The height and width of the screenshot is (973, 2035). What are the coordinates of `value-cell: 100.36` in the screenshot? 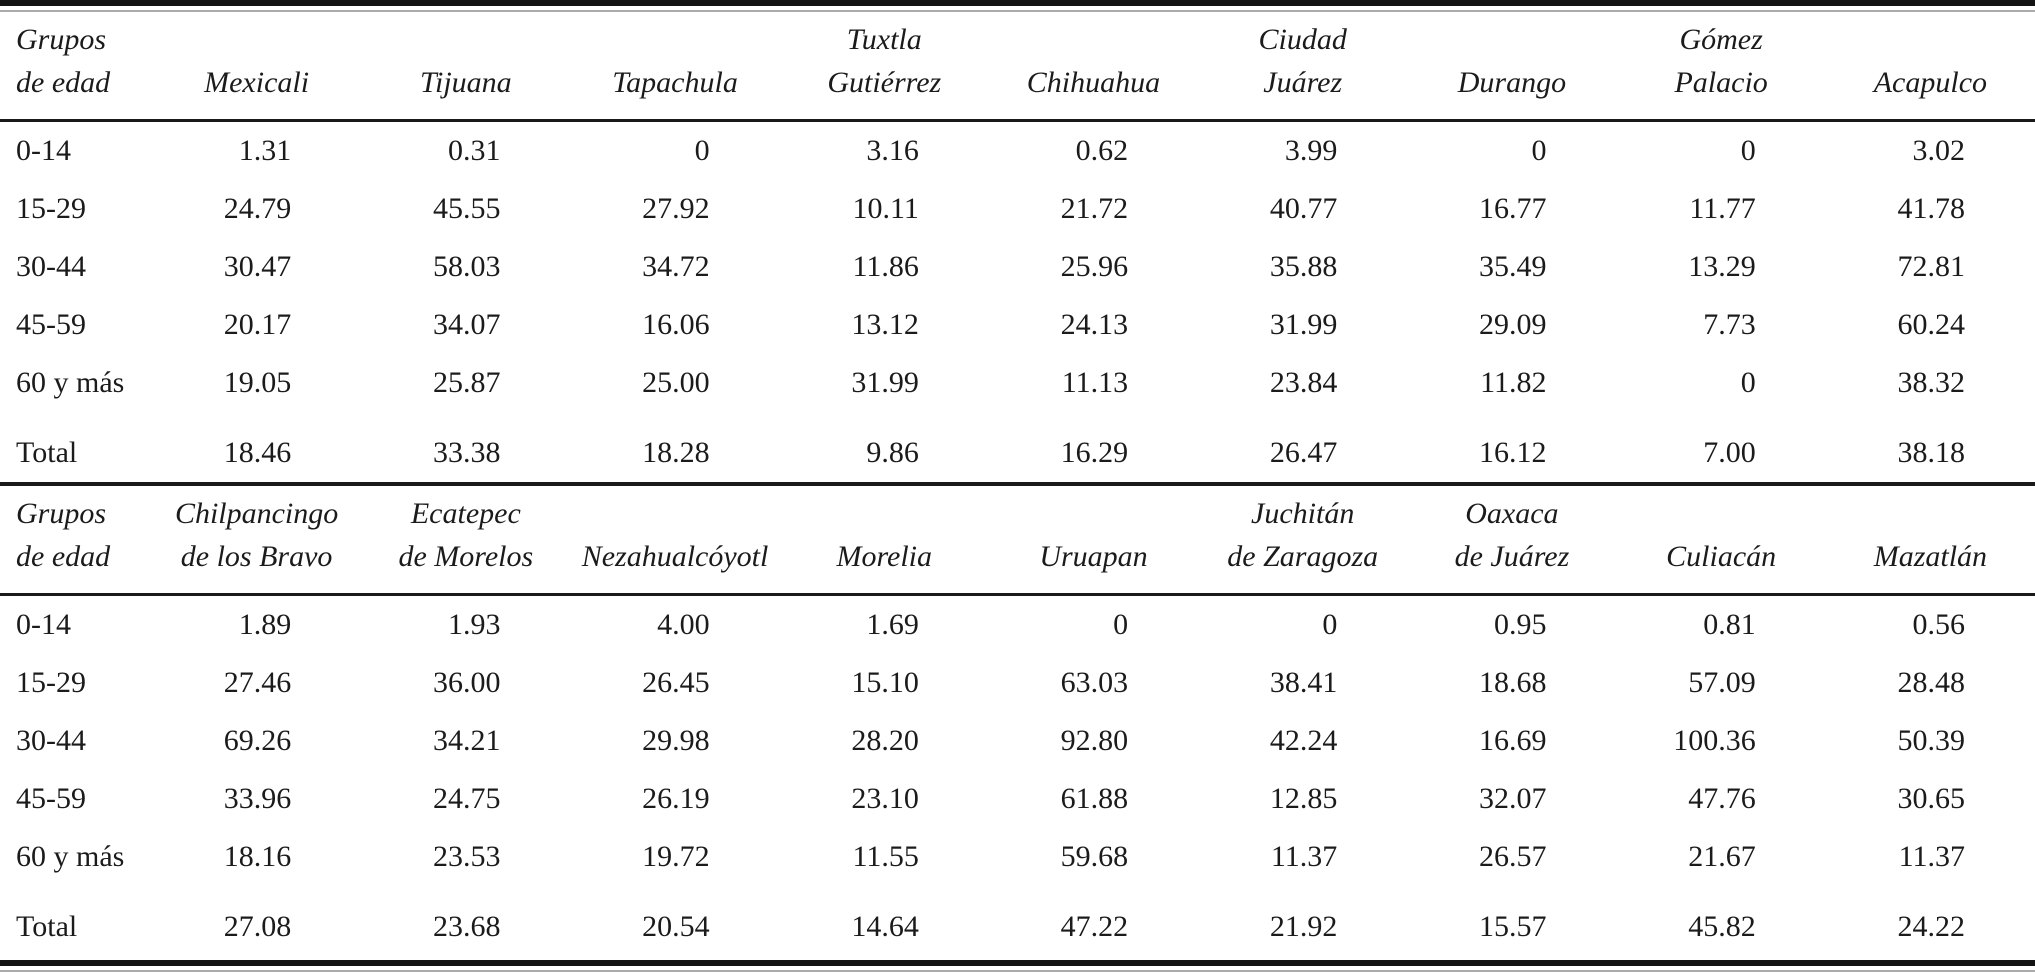 It's located at (1714, 740).